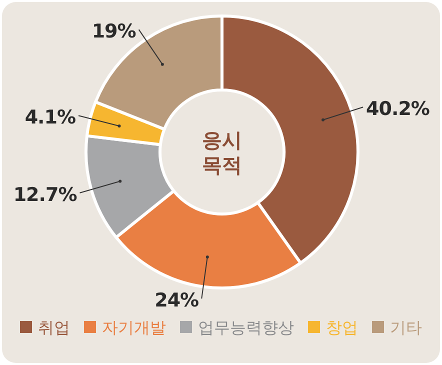  What do you see at coordinates (134, 327) in the screenshot?
I see `legend-label: 자기개발` at bounding box center [134, 327].